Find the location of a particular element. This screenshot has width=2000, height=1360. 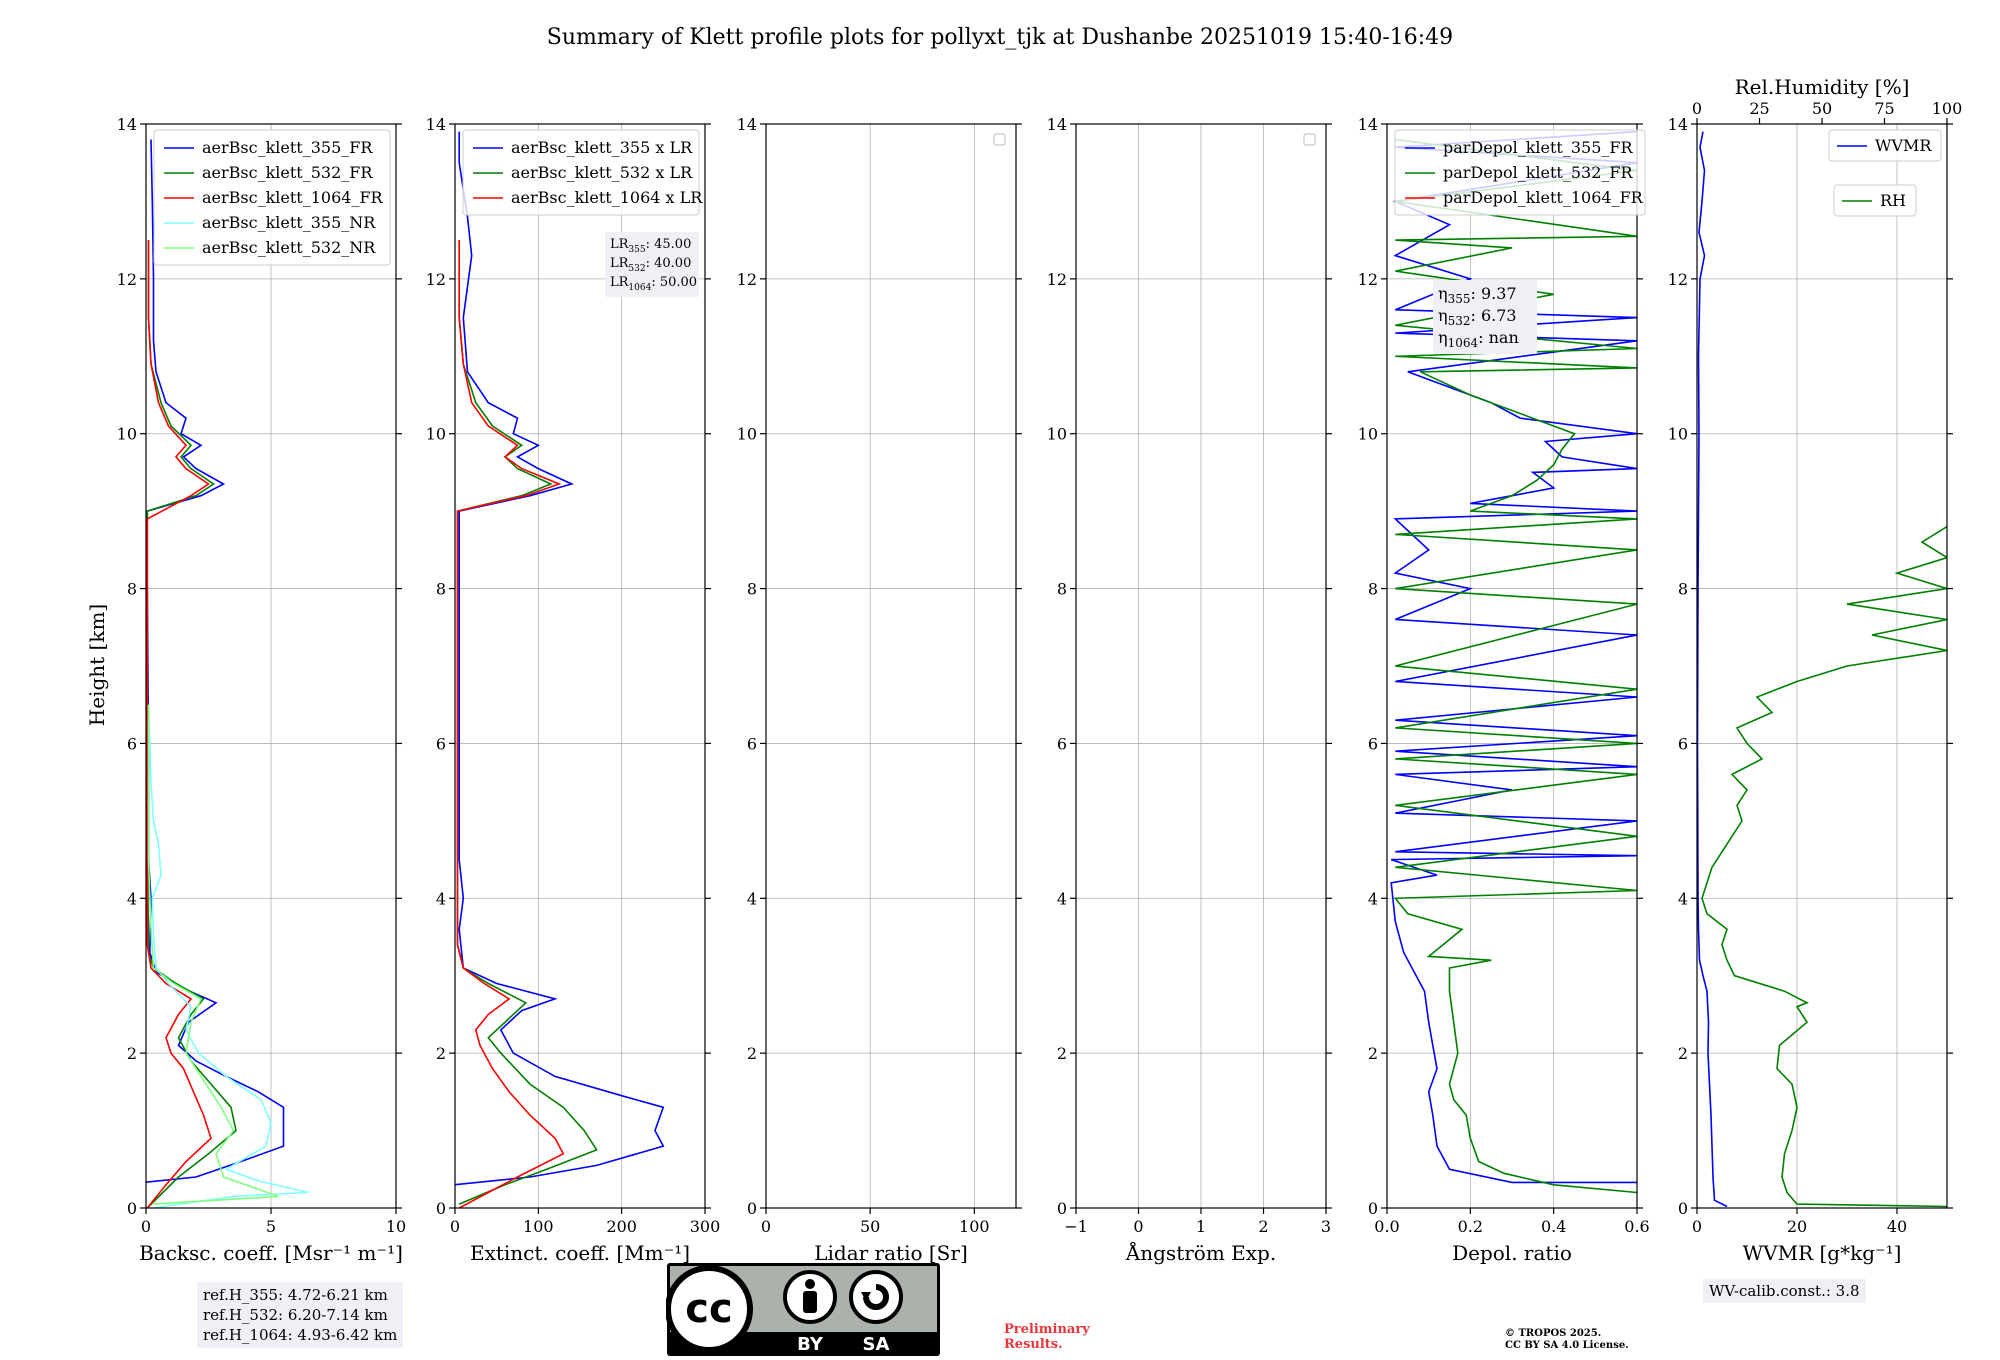

sa-share-arc is located at coordinates (876, 1297).